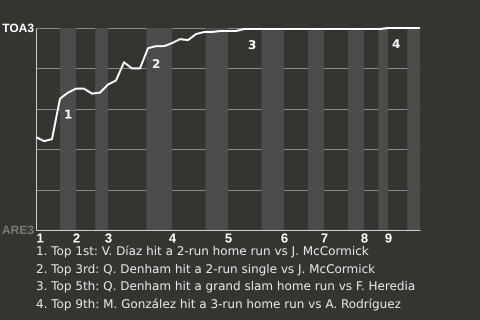  I want to click on x-tick-label: 3, so click(108, 238).